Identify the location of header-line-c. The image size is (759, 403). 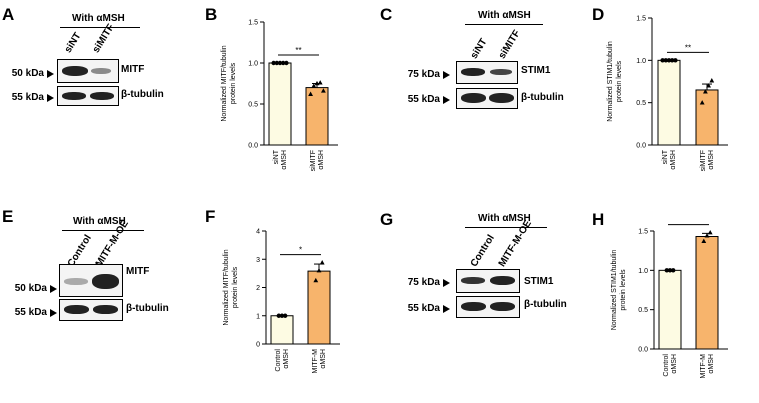
(504, 24).